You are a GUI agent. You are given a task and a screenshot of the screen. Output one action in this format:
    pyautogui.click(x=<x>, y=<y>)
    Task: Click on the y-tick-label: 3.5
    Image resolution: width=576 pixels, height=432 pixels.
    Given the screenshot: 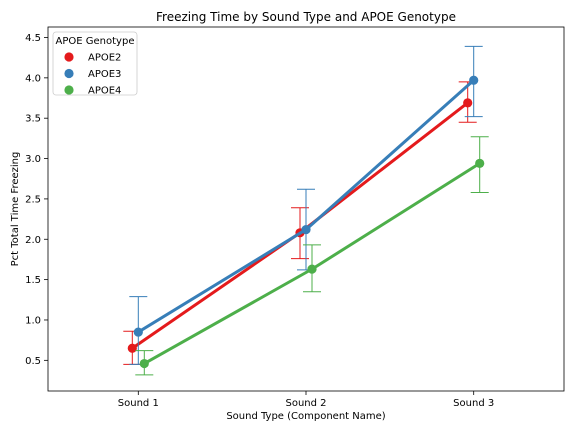 What is the action you would take?
    pyautogui.click(x=33, y=119)
    